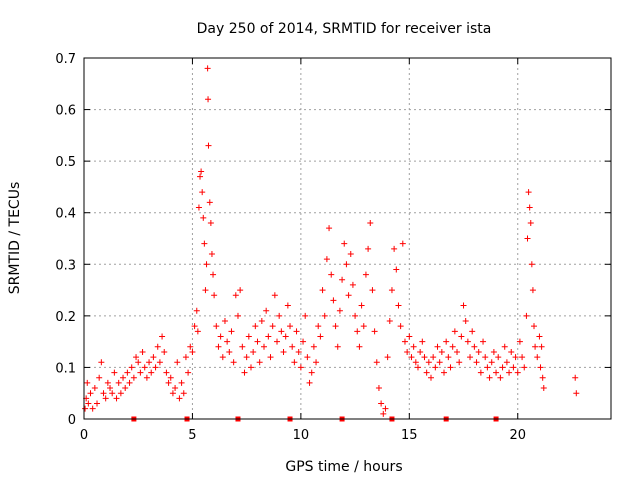  I want to click on y-tick-label: 0.1, so click(65, 368).